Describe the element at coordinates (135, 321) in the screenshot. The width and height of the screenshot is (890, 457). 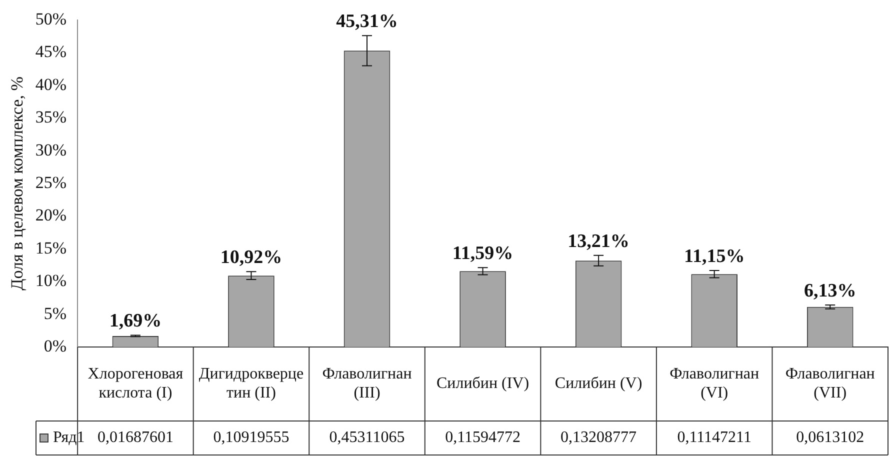
I see `annotation: 1,69%` at that location.